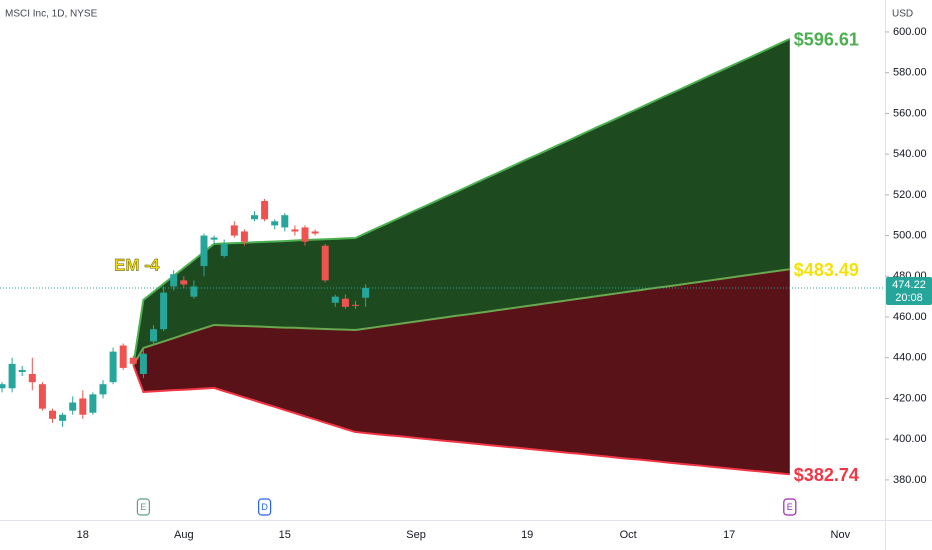  Describe the element at coordinates (910, 32) in the screenshot. I see `y-tick-label: 600.00` at that location.